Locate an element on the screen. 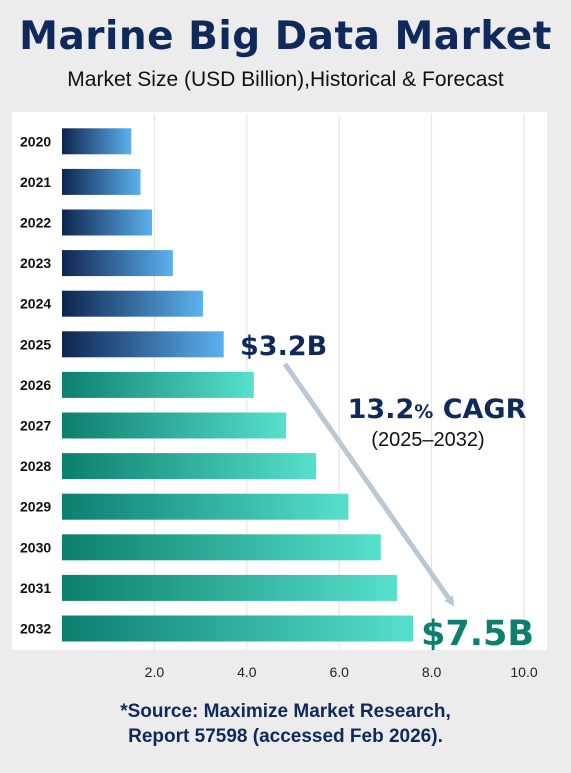 Image resolution: width=571 pixels, height=773 pixels. y-tick-label-2026: 2026 is located at coordinates (35, 385).